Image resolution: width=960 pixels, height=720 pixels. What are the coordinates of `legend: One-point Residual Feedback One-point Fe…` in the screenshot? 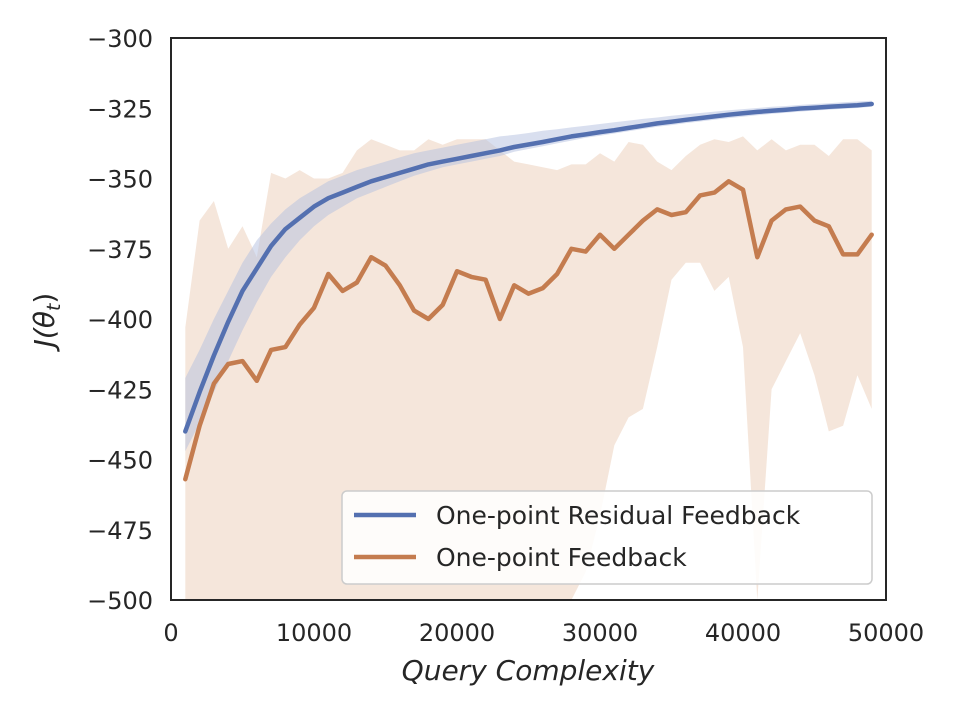 It's located at (607, 537).